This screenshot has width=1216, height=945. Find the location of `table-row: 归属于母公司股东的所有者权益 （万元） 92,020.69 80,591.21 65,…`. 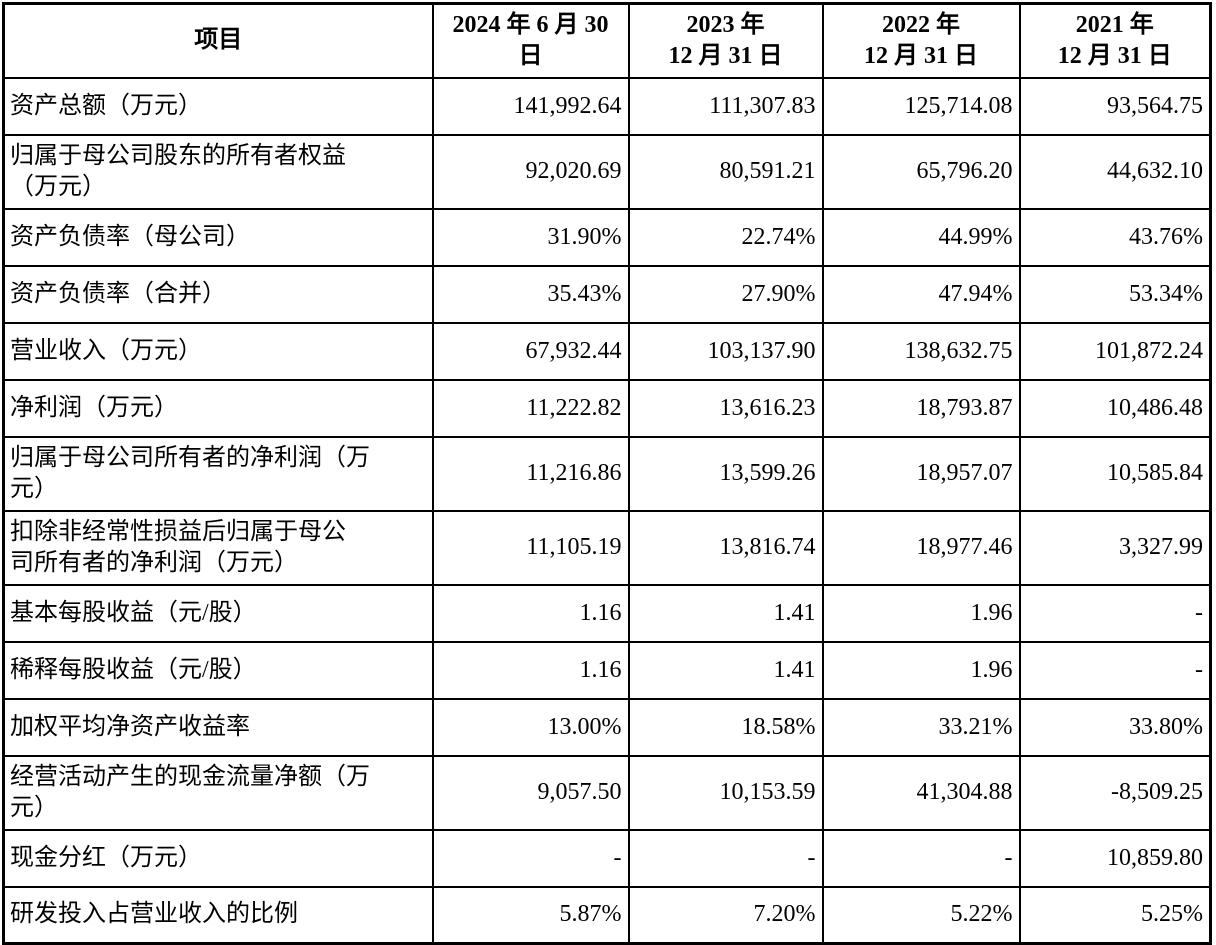

table-row: 归属于母公司股东的所有者权益 （万元） 92,020.69 80,591.21 65,… is located at coordinates (607, 171).